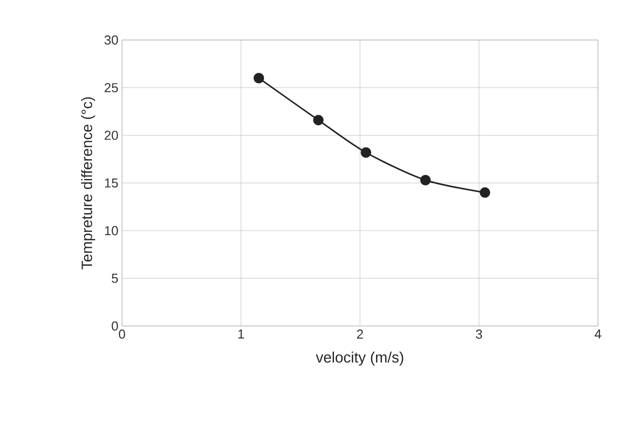  What do you see at coordinates (111, 87) in the screenshot?
I see `y-tick-label: 25` at bounding box center [111, 87].